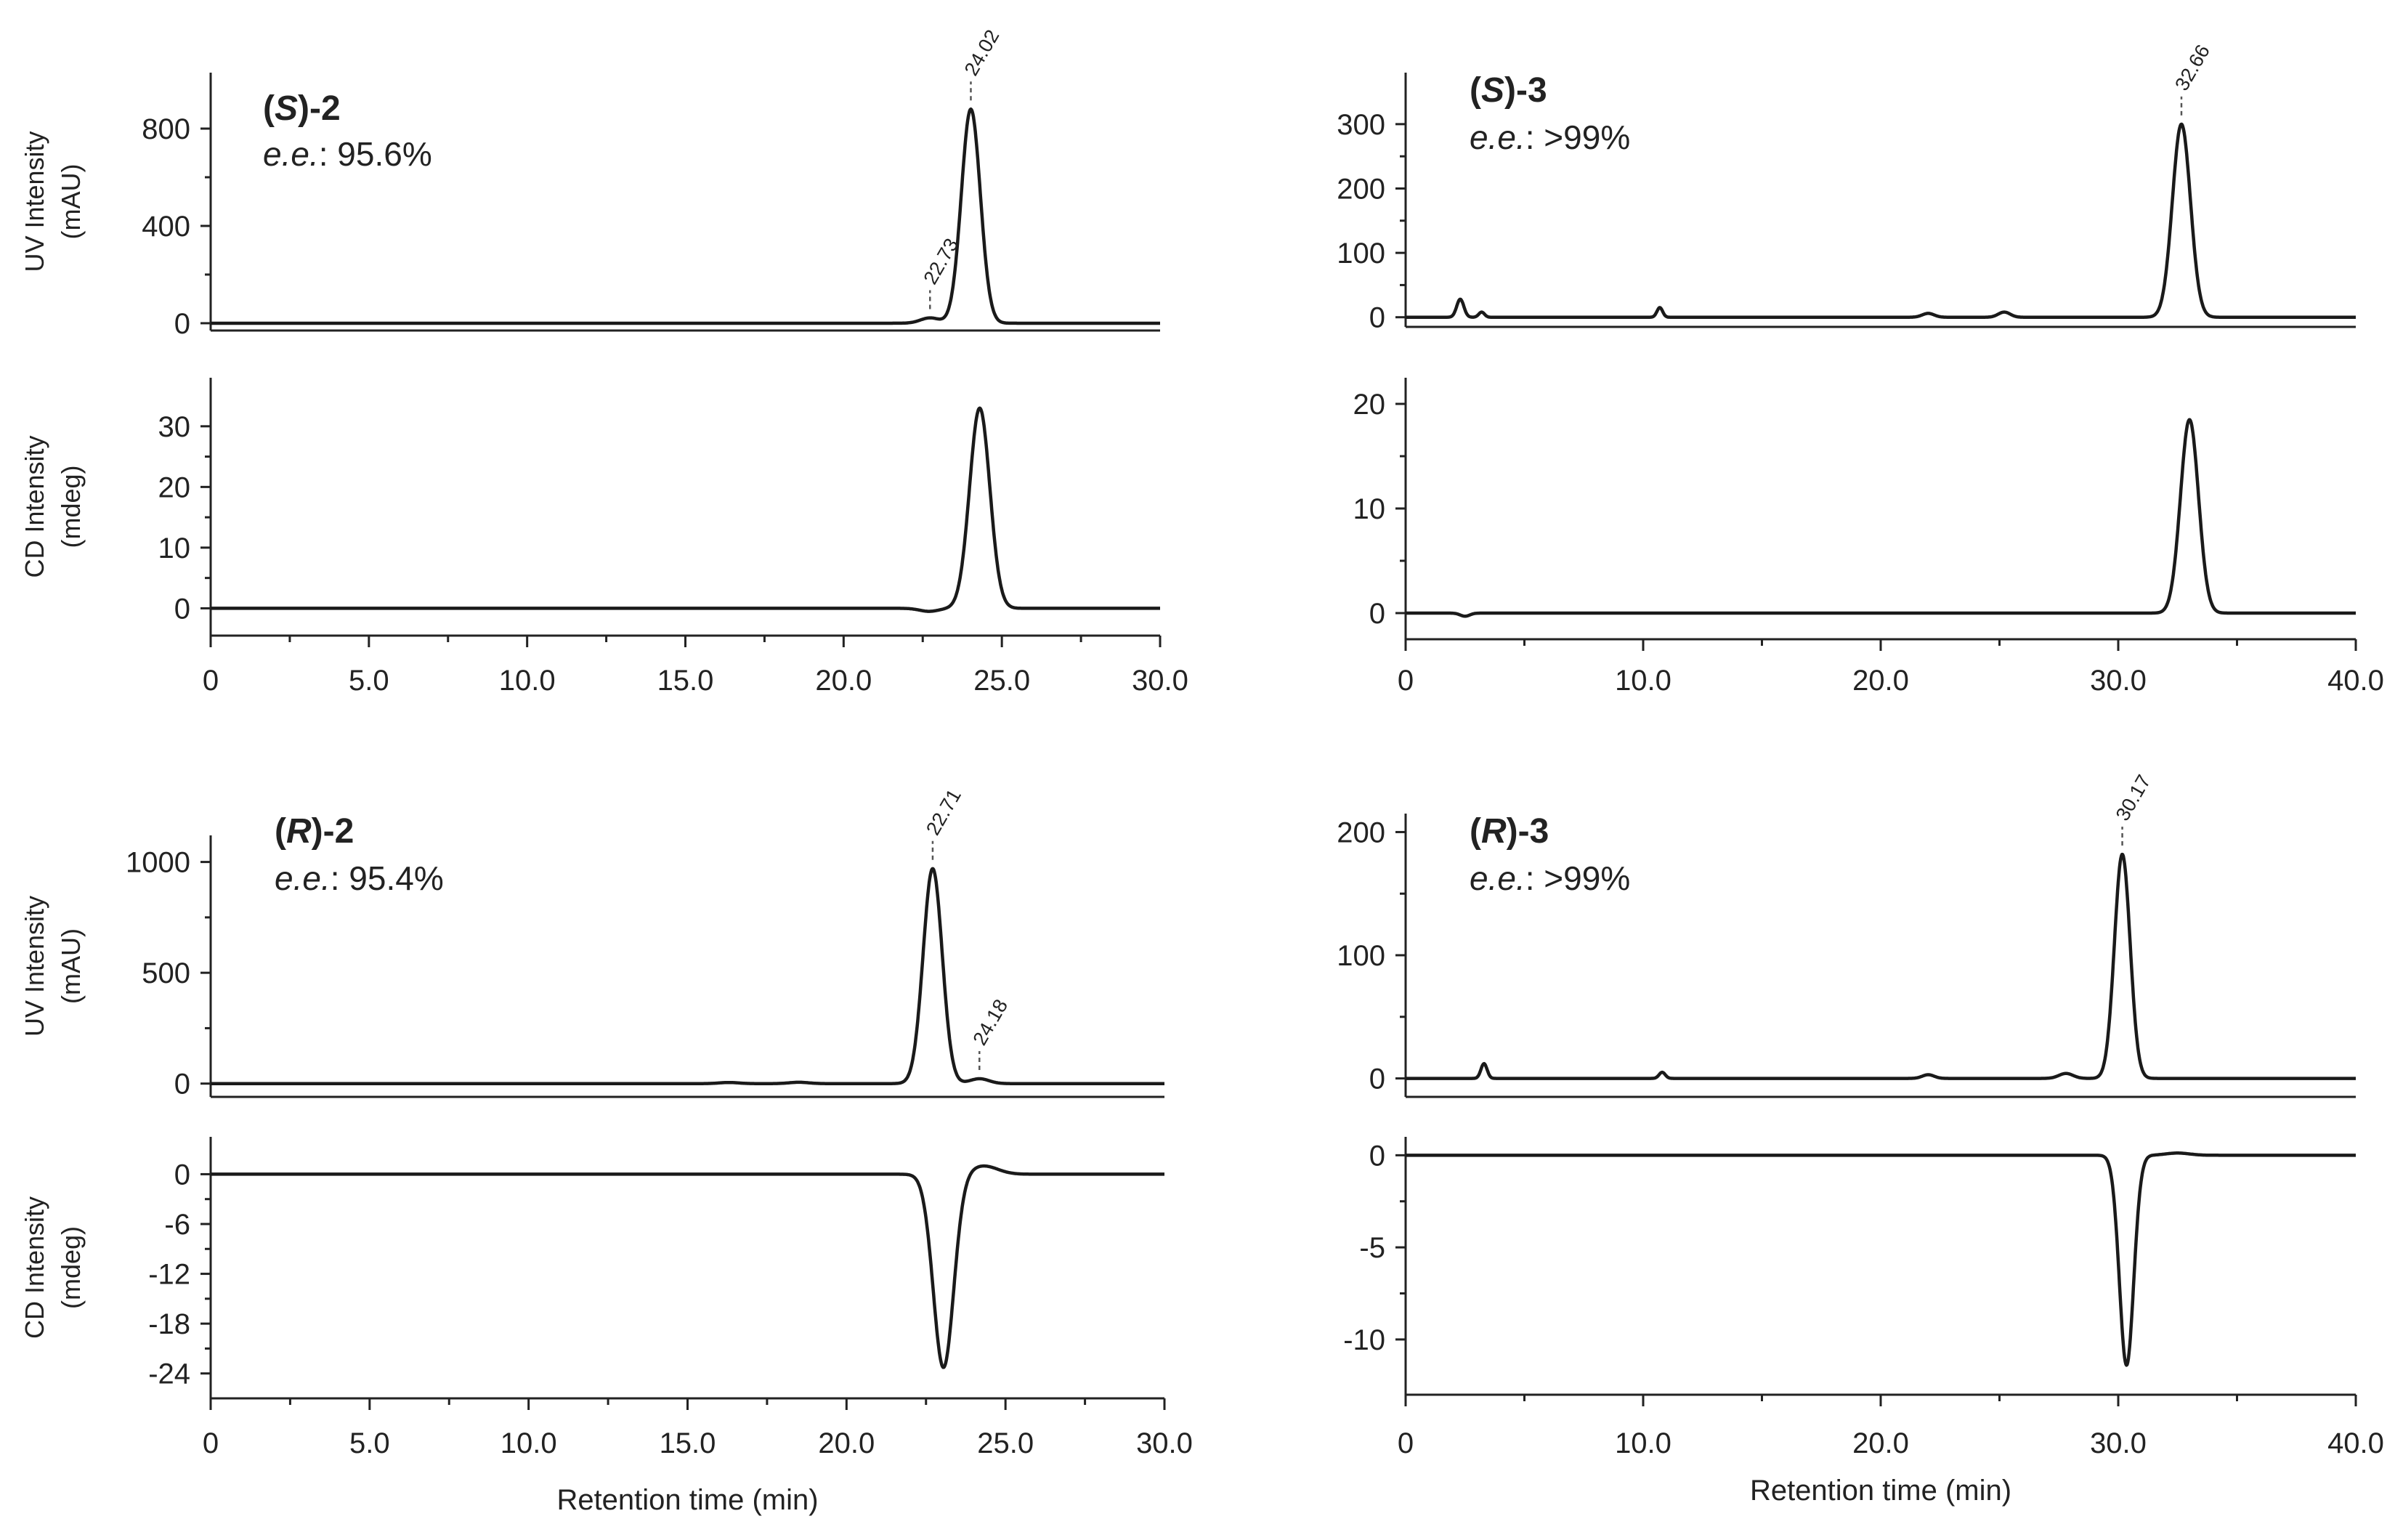 The width and height of the screenshot is (2403, 1540). What do you see at coordinates (990, 1022) in the screenshot?
I see `uv-peak-label: 24.18` at bounding box center [990, 1022].